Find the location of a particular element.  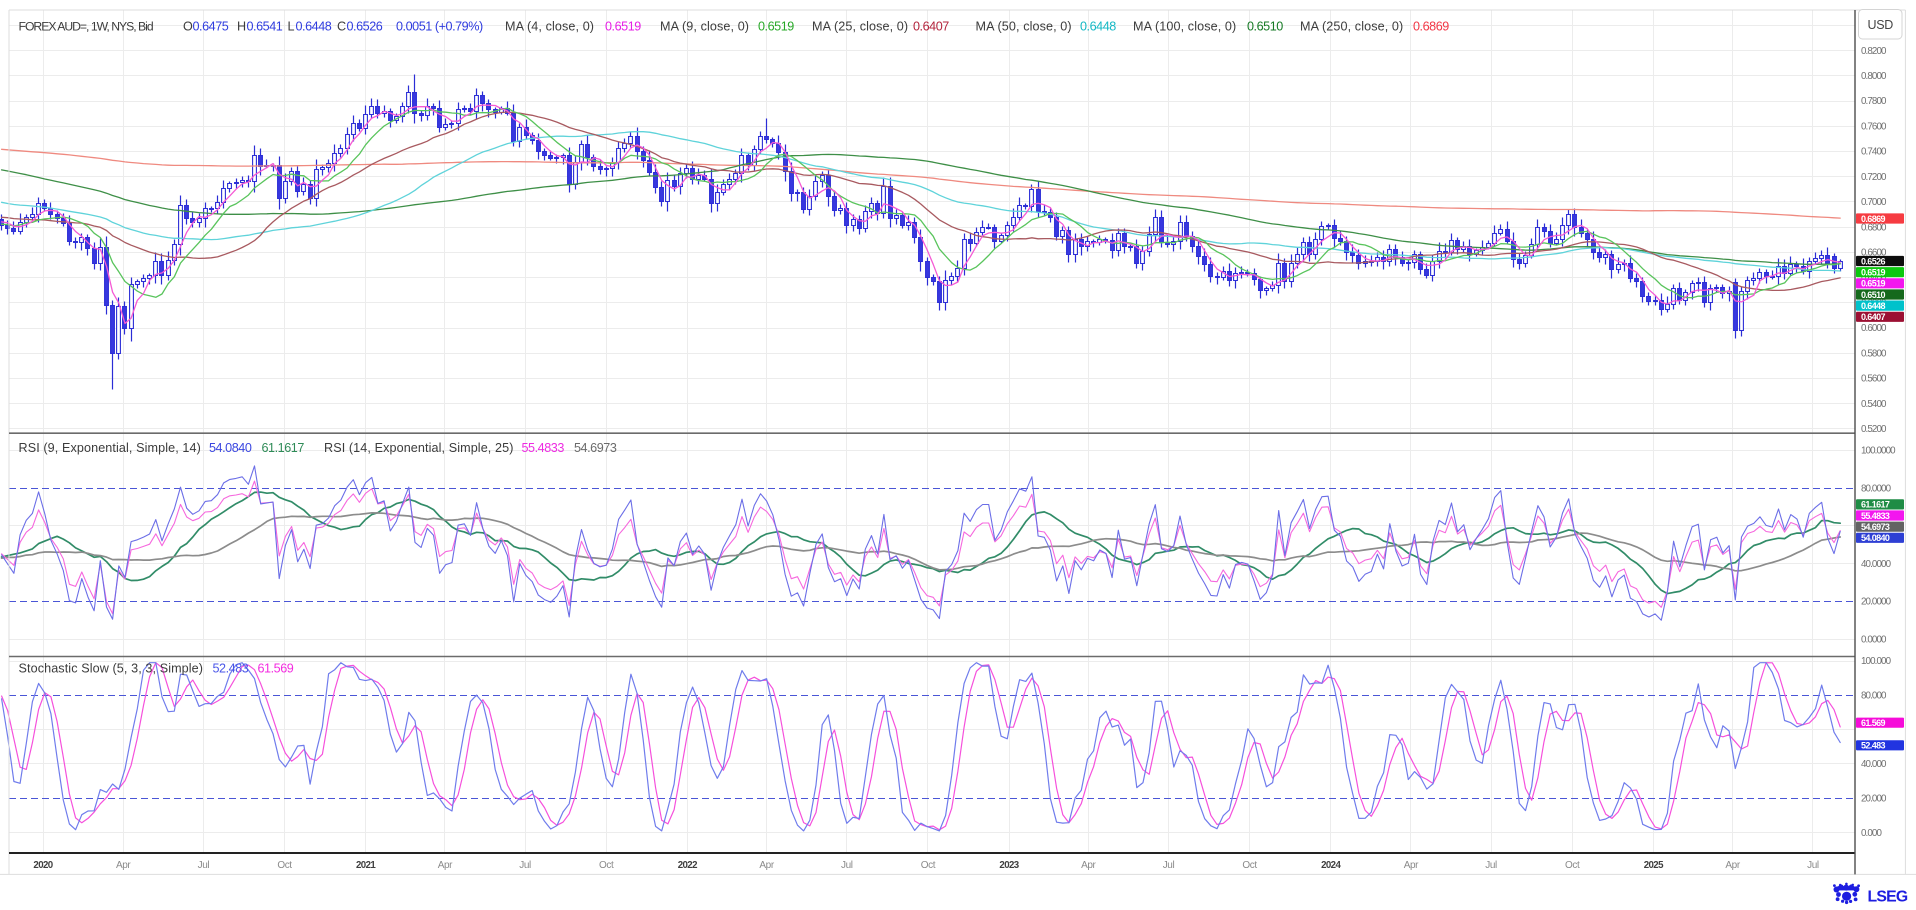

svg-text: 0.7600 is located at coordinates (1874, 127).